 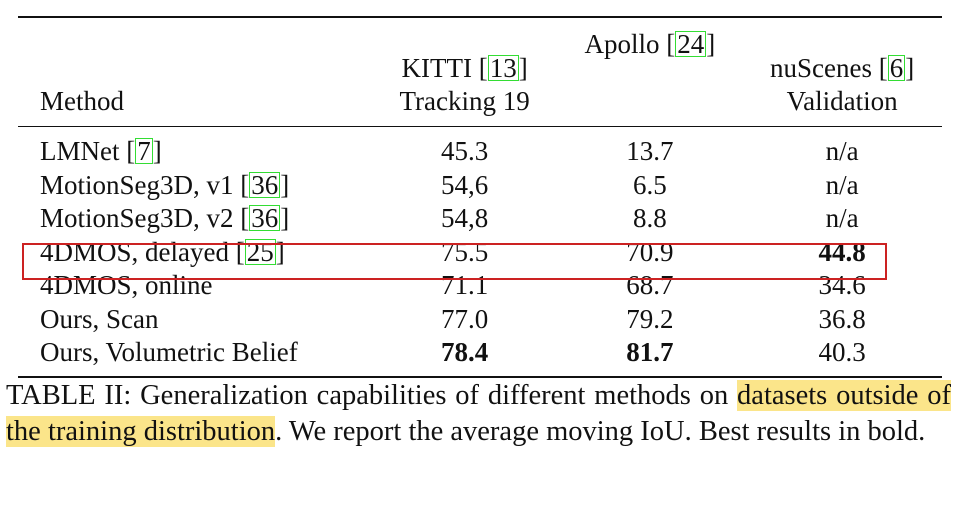 I want to click on row-highlight-box, so click(x=454, y=261).